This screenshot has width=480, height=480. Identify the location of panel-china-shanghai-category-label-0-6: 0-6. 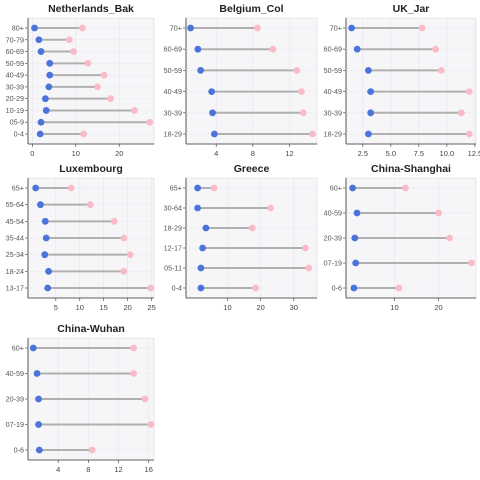
(337, 288).